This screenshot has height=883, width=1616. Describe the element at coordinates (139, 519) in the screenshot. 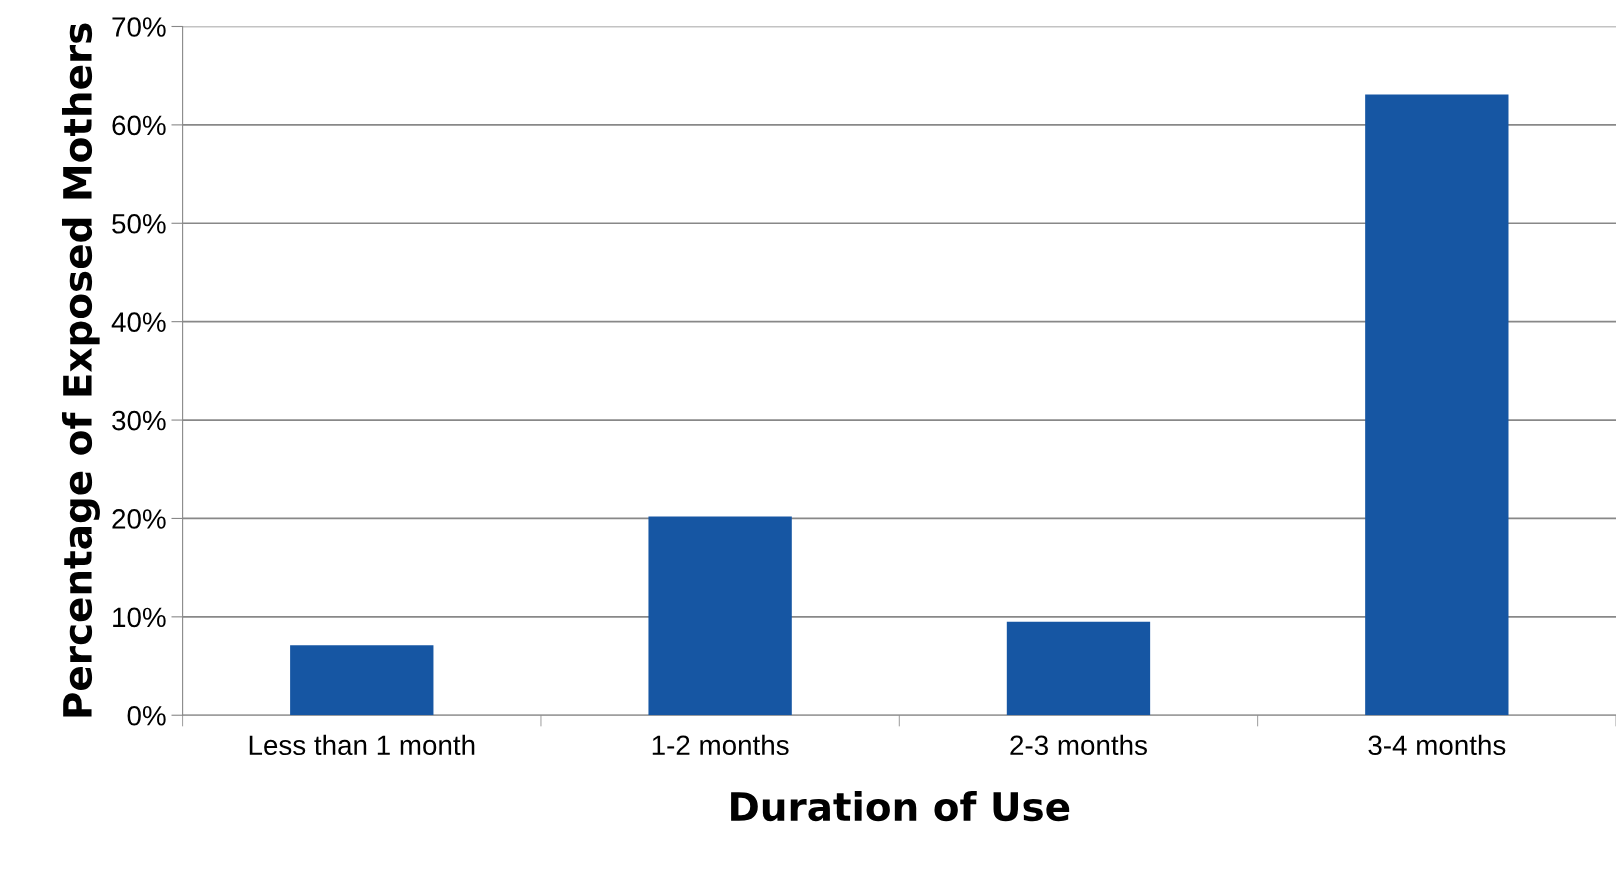

I see `y-tick-label: 20%` at that location.